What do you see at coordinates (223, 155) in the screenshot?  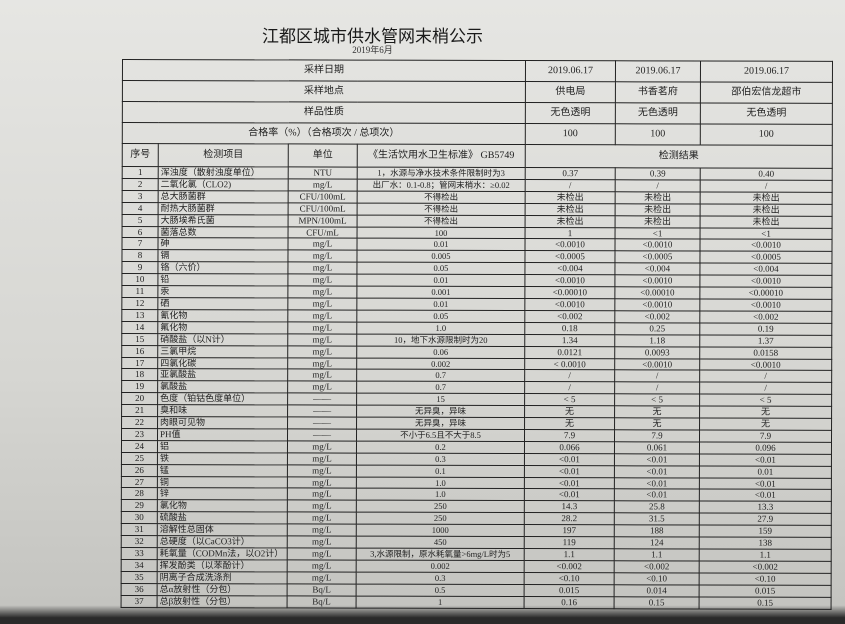 I see `column-header-item: 检测项目` at bounding box center [223, 155].